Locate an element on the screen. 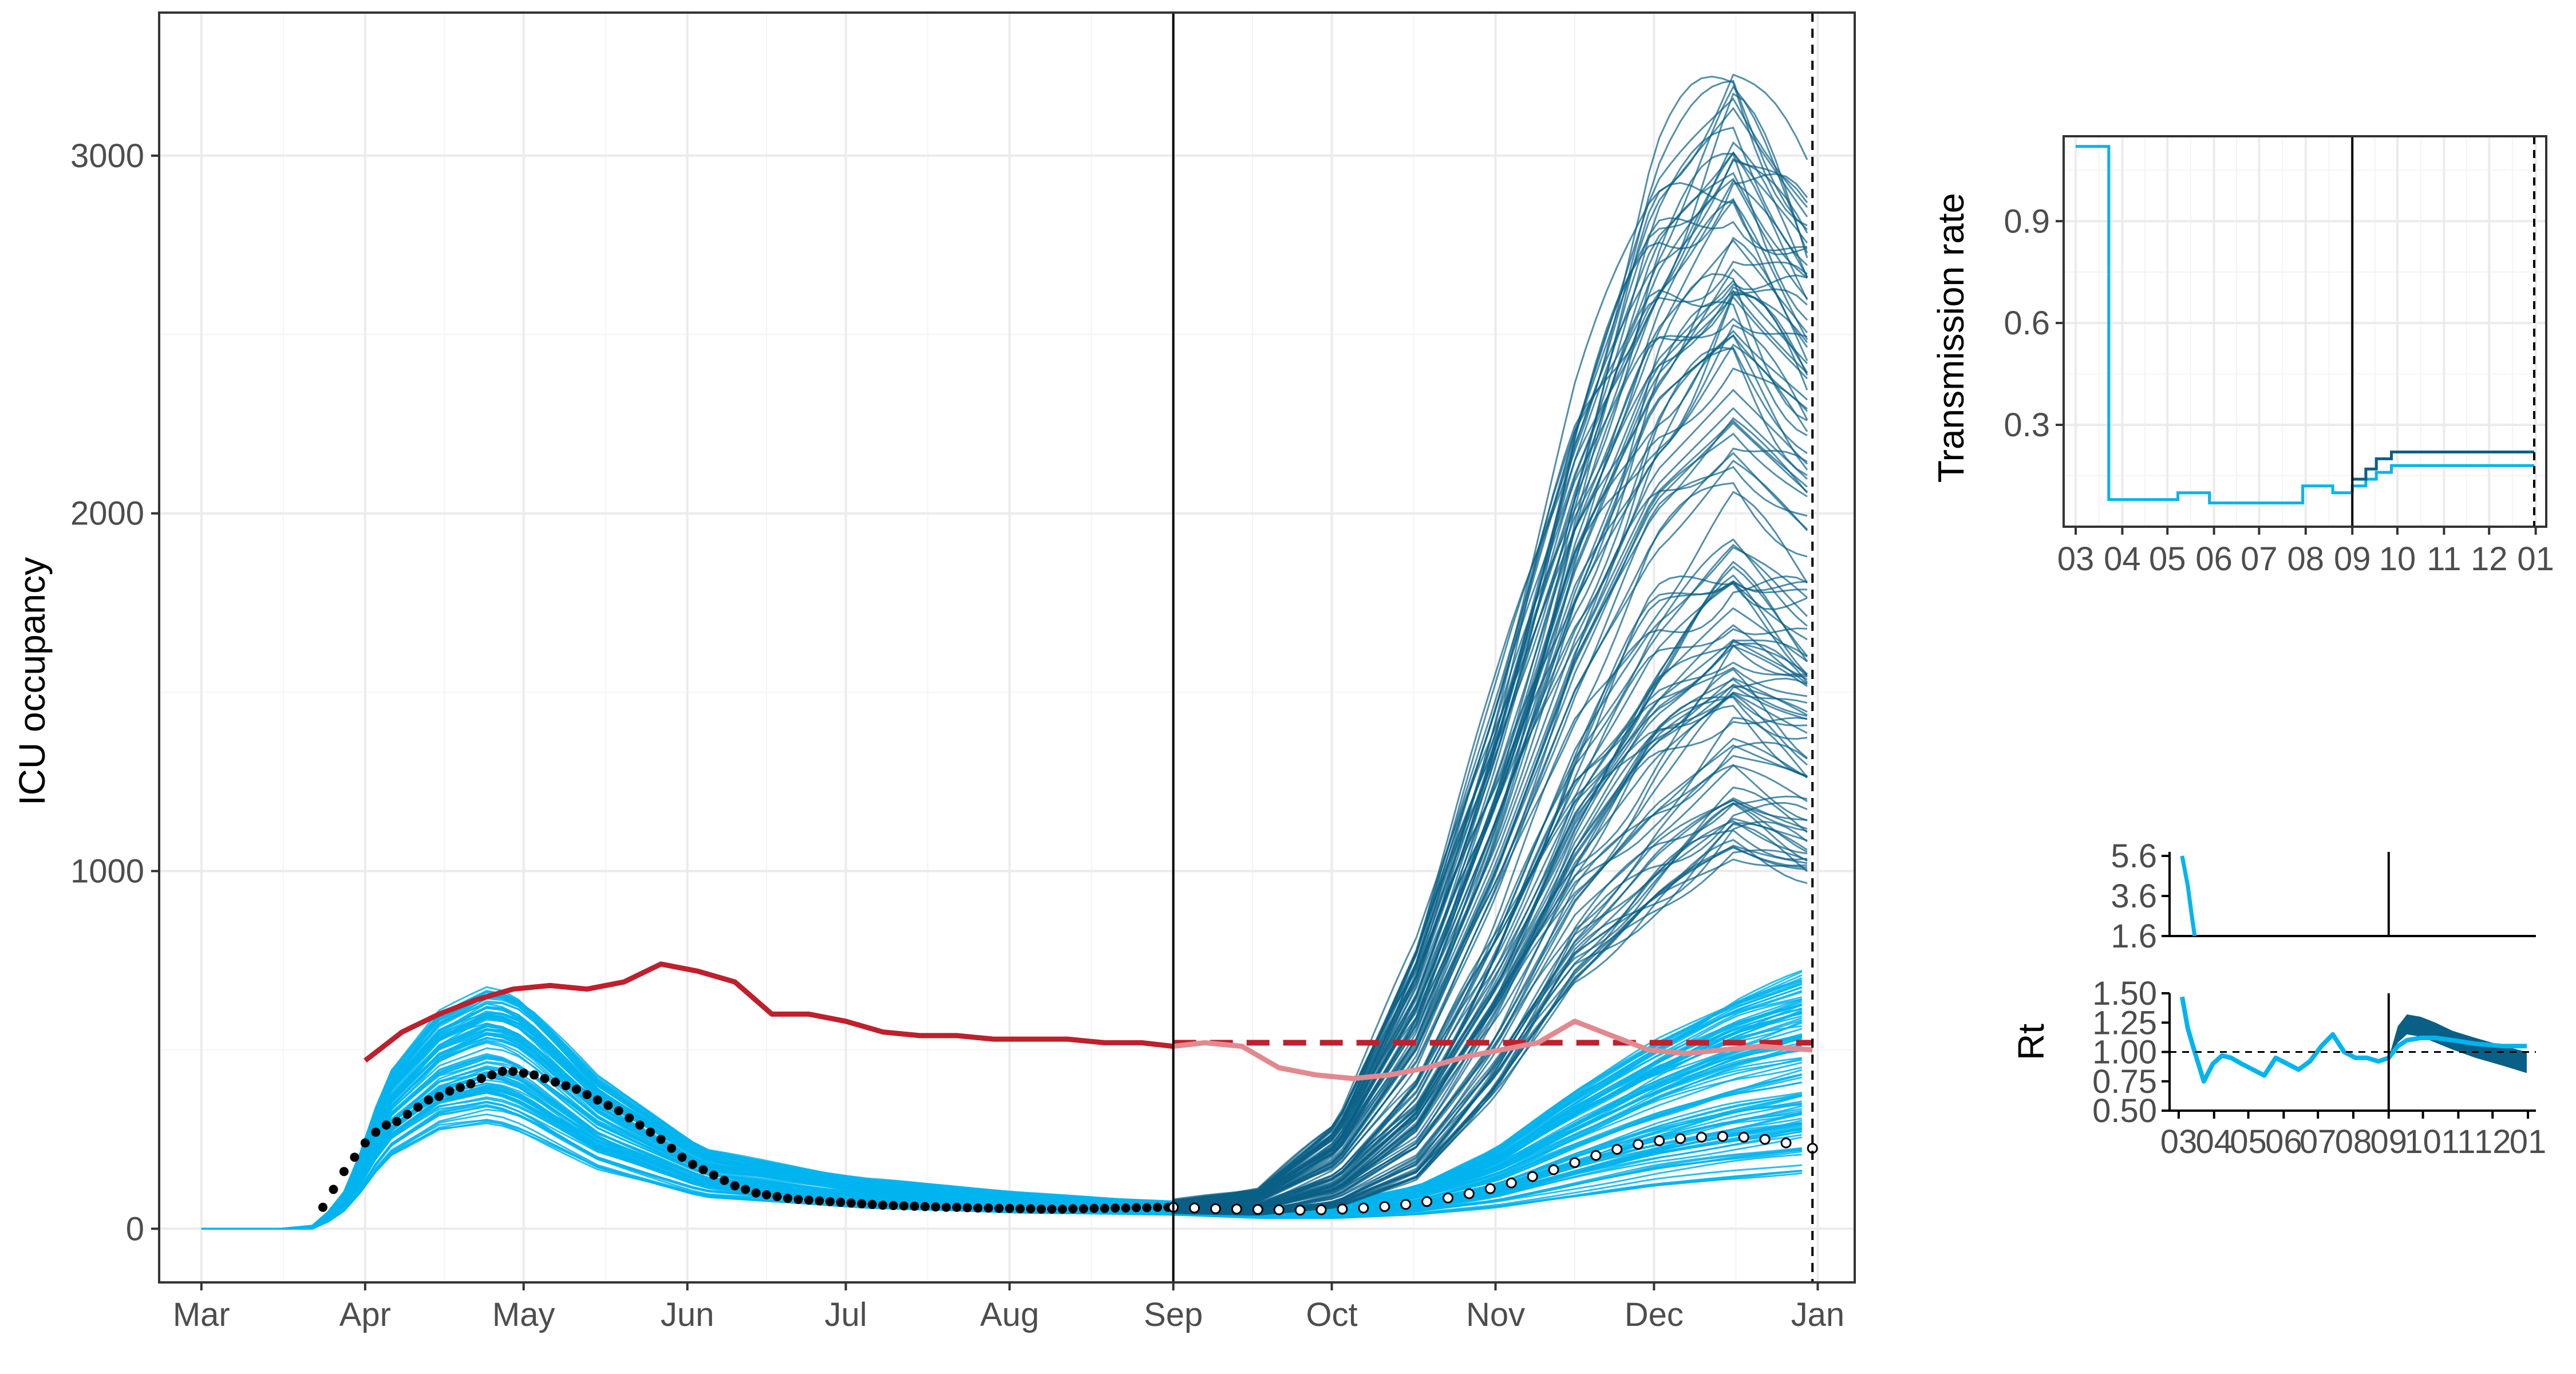 The width and height of the screenshot is (2576, 1374). rt-line is located at coordinates (2353, 1040).